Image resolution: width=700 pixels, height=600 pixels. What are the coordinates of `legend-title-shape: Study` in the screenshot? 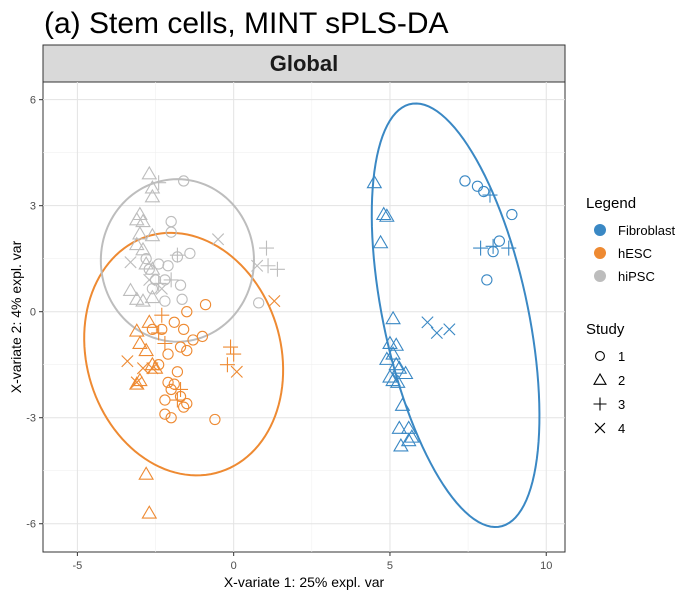 It's located at (605, 329).